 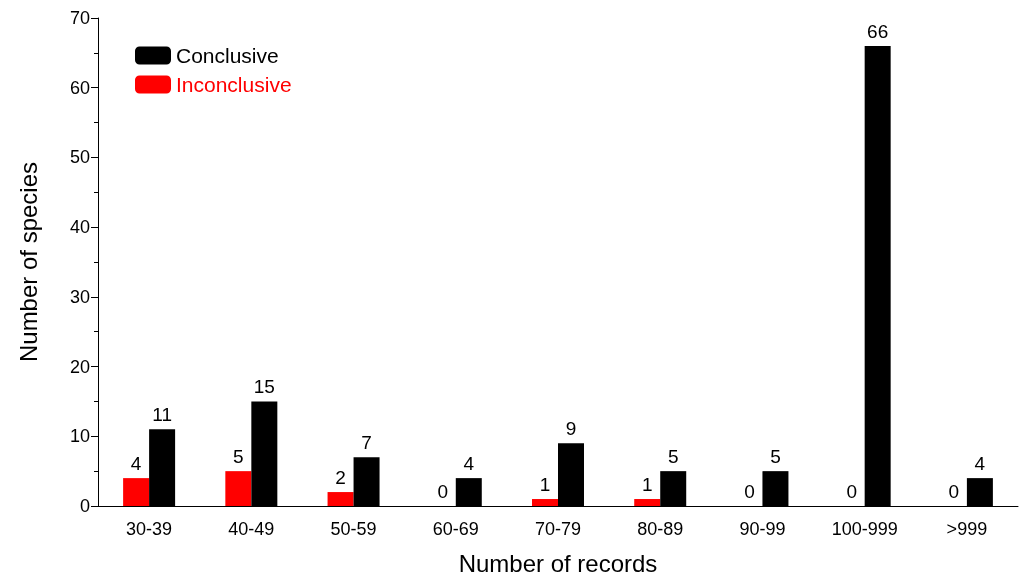 I want to click on x-tick-label: 70-79, so click(x=558, y=529).